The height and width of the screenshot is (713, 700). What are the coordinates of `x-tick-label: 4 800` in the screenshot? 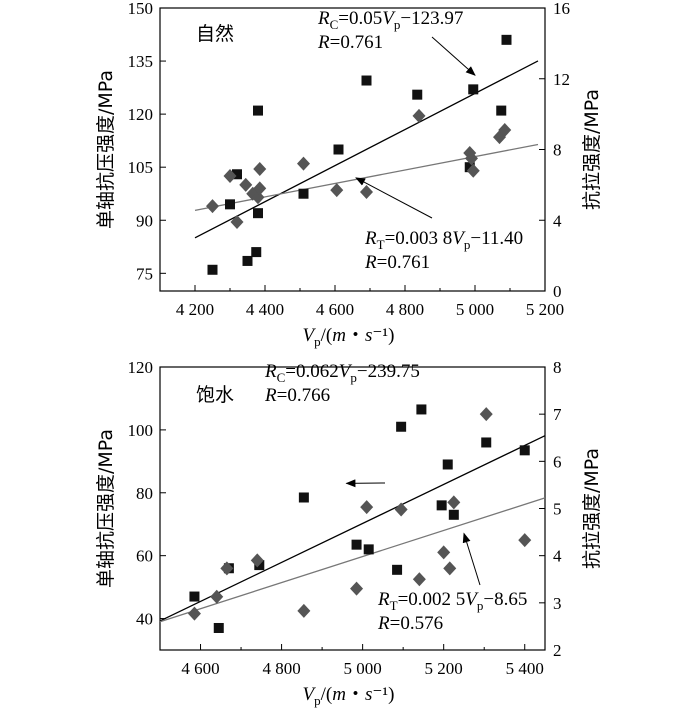 It's located at (281, 668).